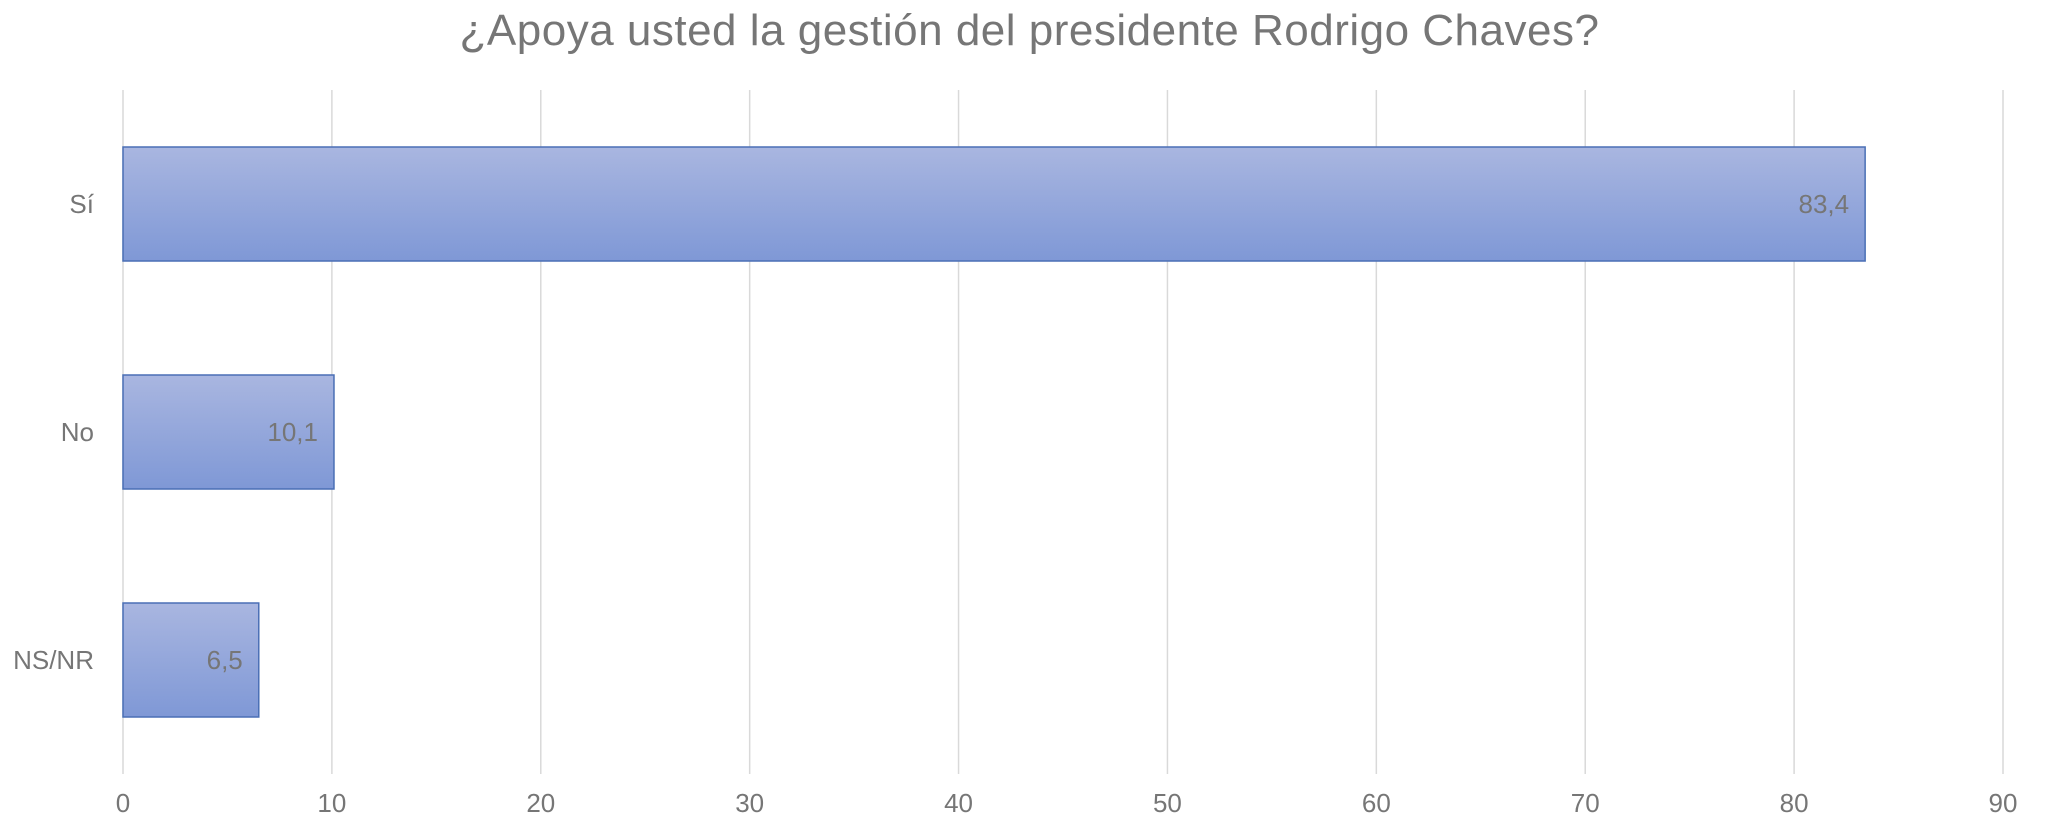  Describe the element at coordinates (1167, 803) in the screenshot. I see `x-tick-label: 50` at that location.